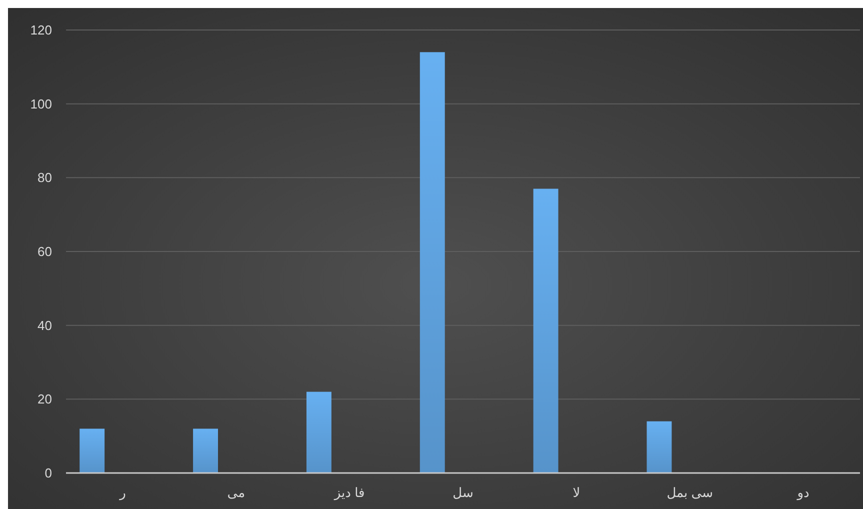 This screenshot has height=509, width=863. I want to click on y-tick-label: 0, so click(48, 473).